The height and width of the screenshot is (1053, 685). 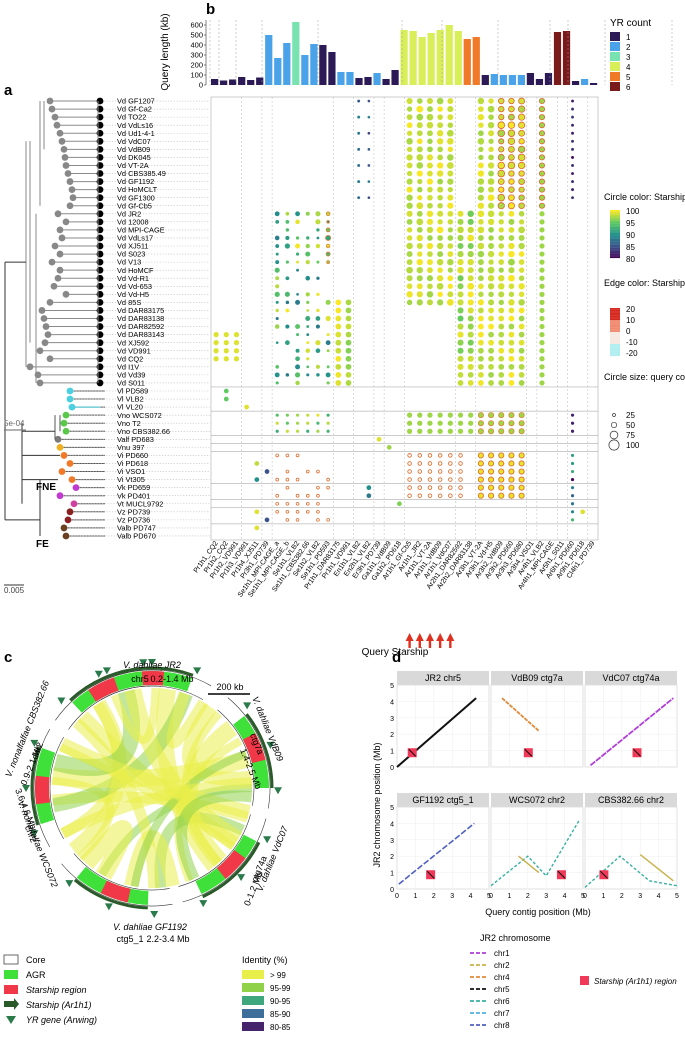 I want to click on legend-size-tick: 50, so click(x=630, y=425).